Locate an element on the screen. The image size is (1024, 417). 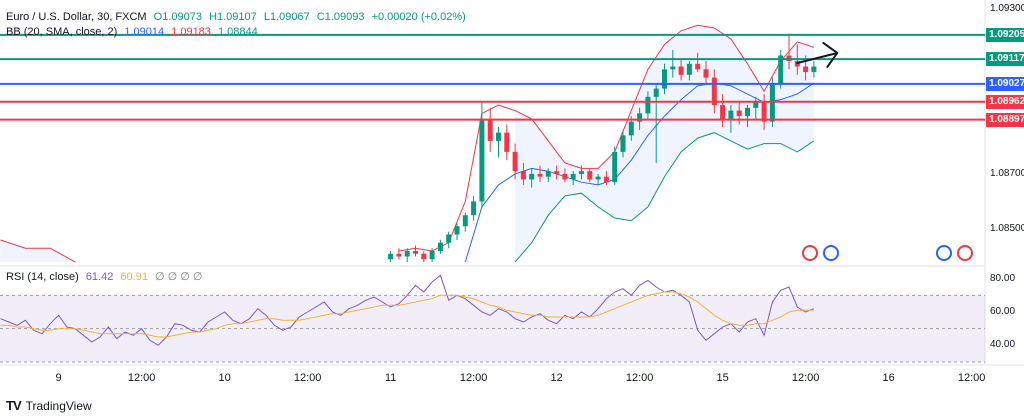
time-axis-label: 15 is located at coordinates (722, 378).